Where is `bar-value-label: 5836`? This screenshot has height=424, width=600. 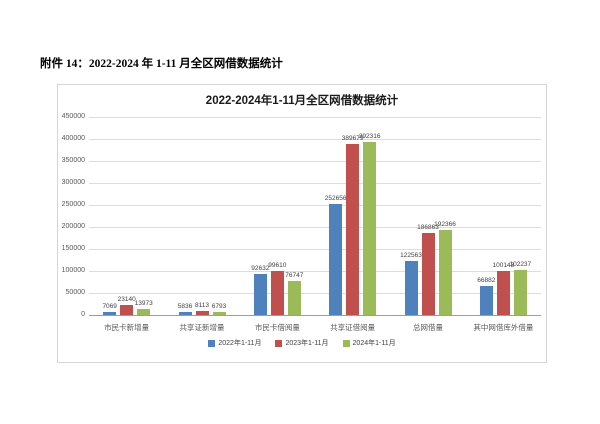 bar-value-label: 5836 is located at coordinates (185, 307).